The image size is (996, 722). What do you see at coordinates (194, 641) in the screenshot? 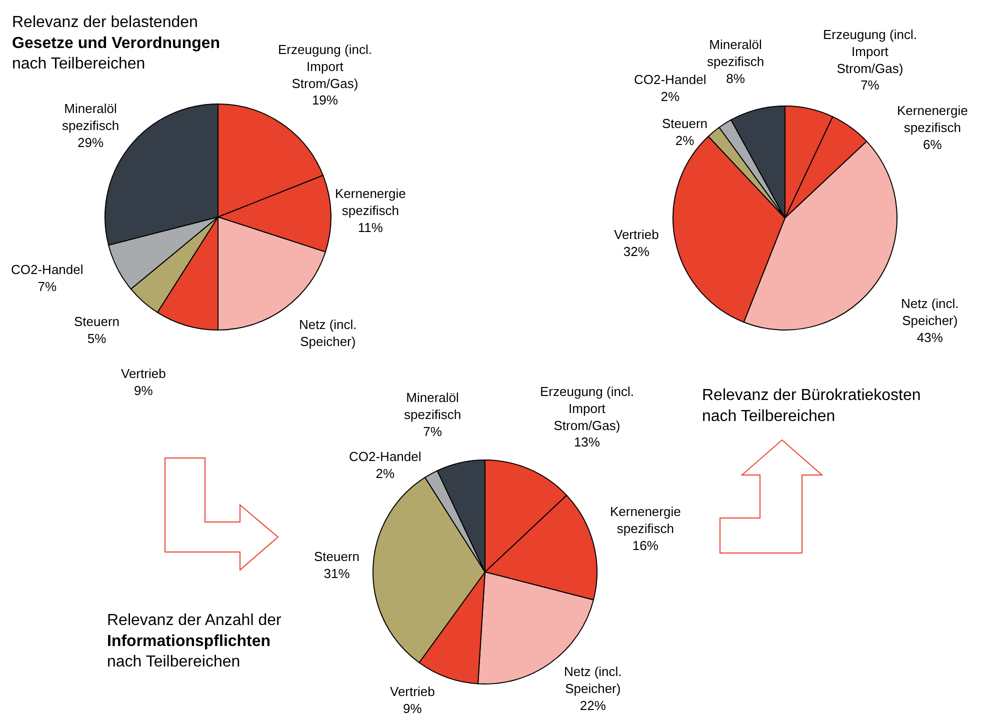
I see `text: Relevanz der Anzahl der Informationspflichten nach Teilbereichen` at bounding box center [194, 641].